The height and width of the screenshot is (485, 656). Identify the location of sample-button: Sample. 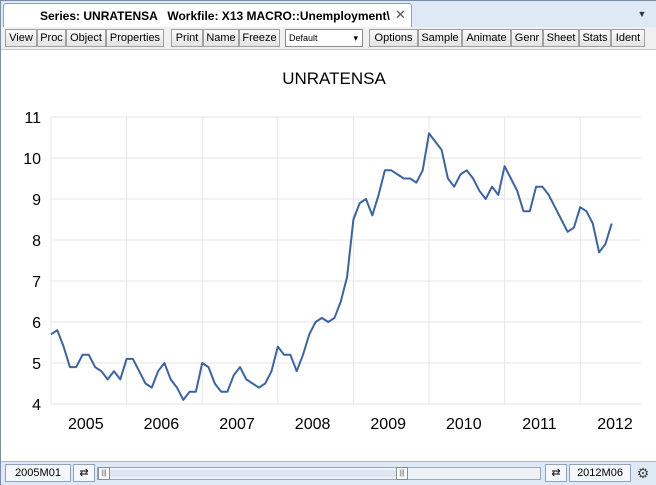
(440, 38).